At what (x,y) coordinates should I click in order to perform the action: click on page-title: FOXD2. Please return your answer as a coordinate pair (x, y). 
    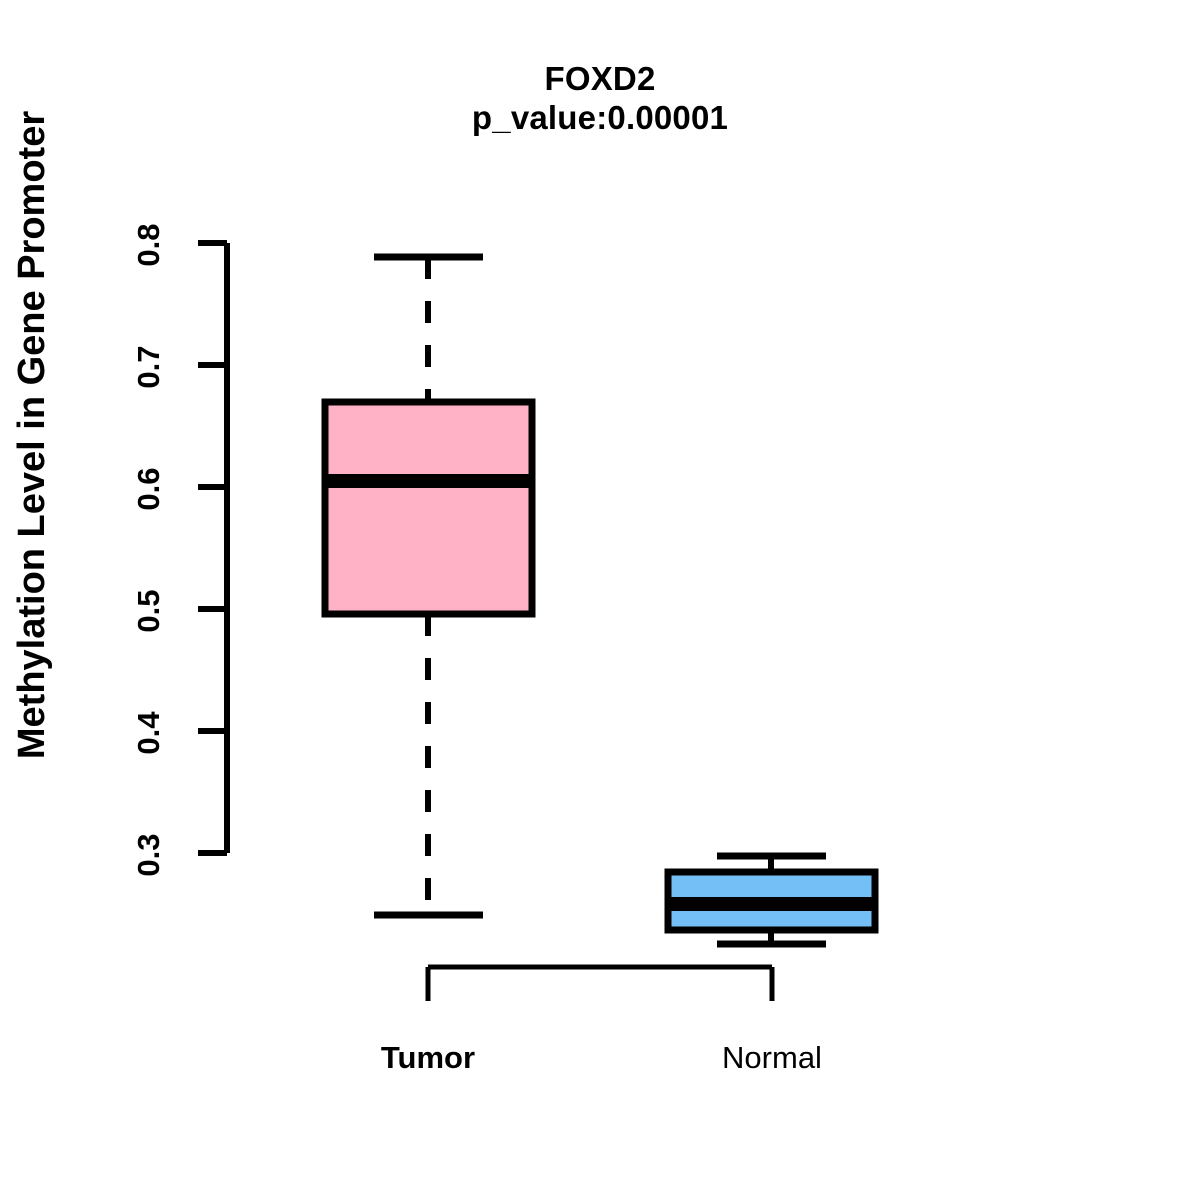
    Looking at the image, I should click on (600, 78).